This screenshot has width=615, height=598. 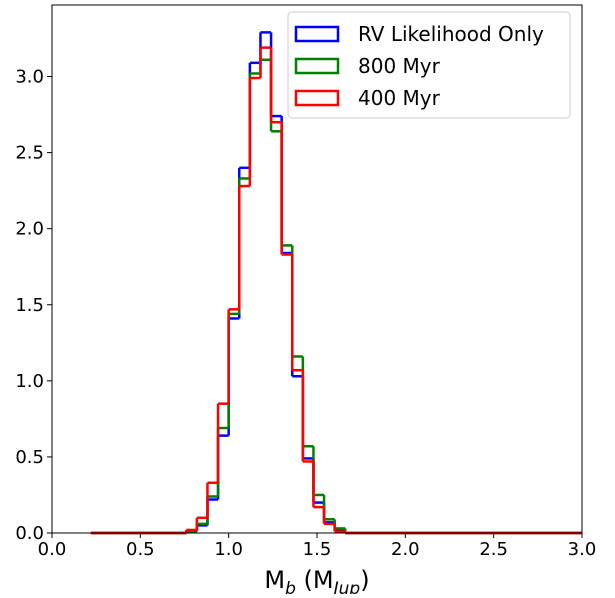 I want to click on x-tick-label: 1.5, so click(x=317, y=549).